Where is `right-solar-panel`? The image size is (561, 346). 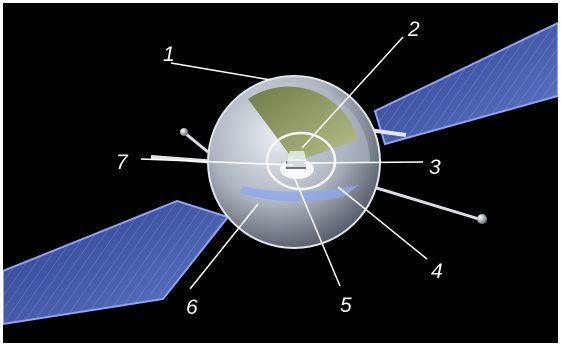
right-solar-panel is located at coordinates (465, 83).